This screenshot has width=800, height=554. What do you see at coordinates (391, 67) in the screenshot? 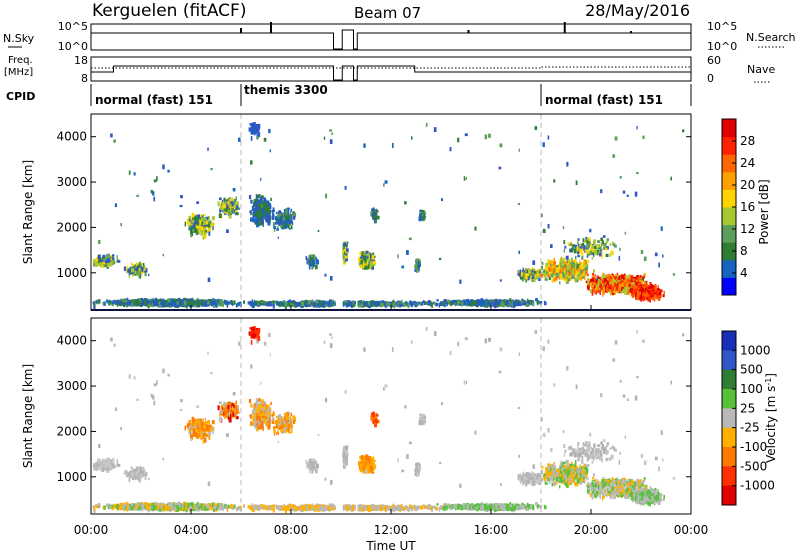
I see `nave-line` at bounding box center [391, 67].